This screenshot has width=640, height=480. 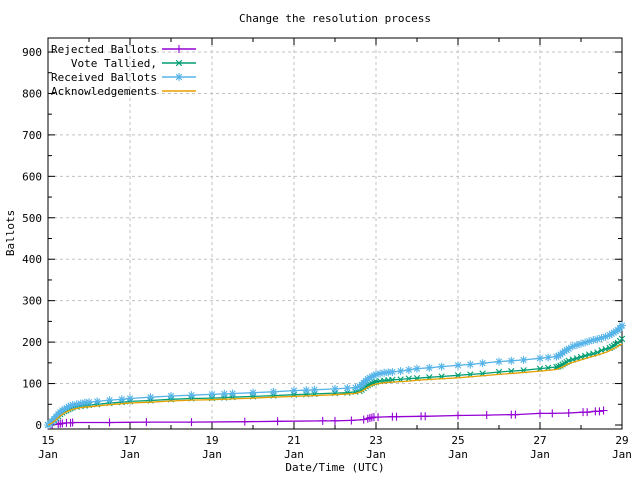 I want to click on series-rejected-ballots, so click(x=326, y=417).